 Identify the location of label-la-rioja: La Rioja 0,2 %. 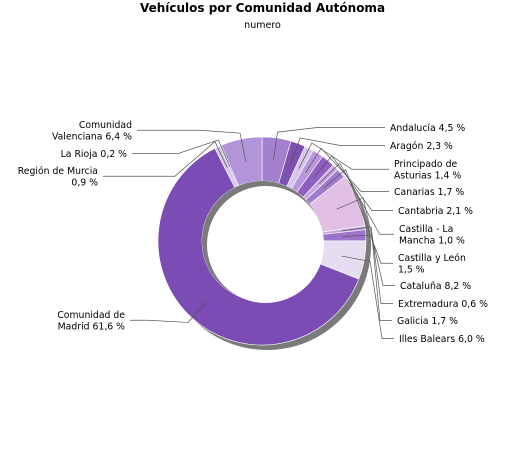
(94, 154).